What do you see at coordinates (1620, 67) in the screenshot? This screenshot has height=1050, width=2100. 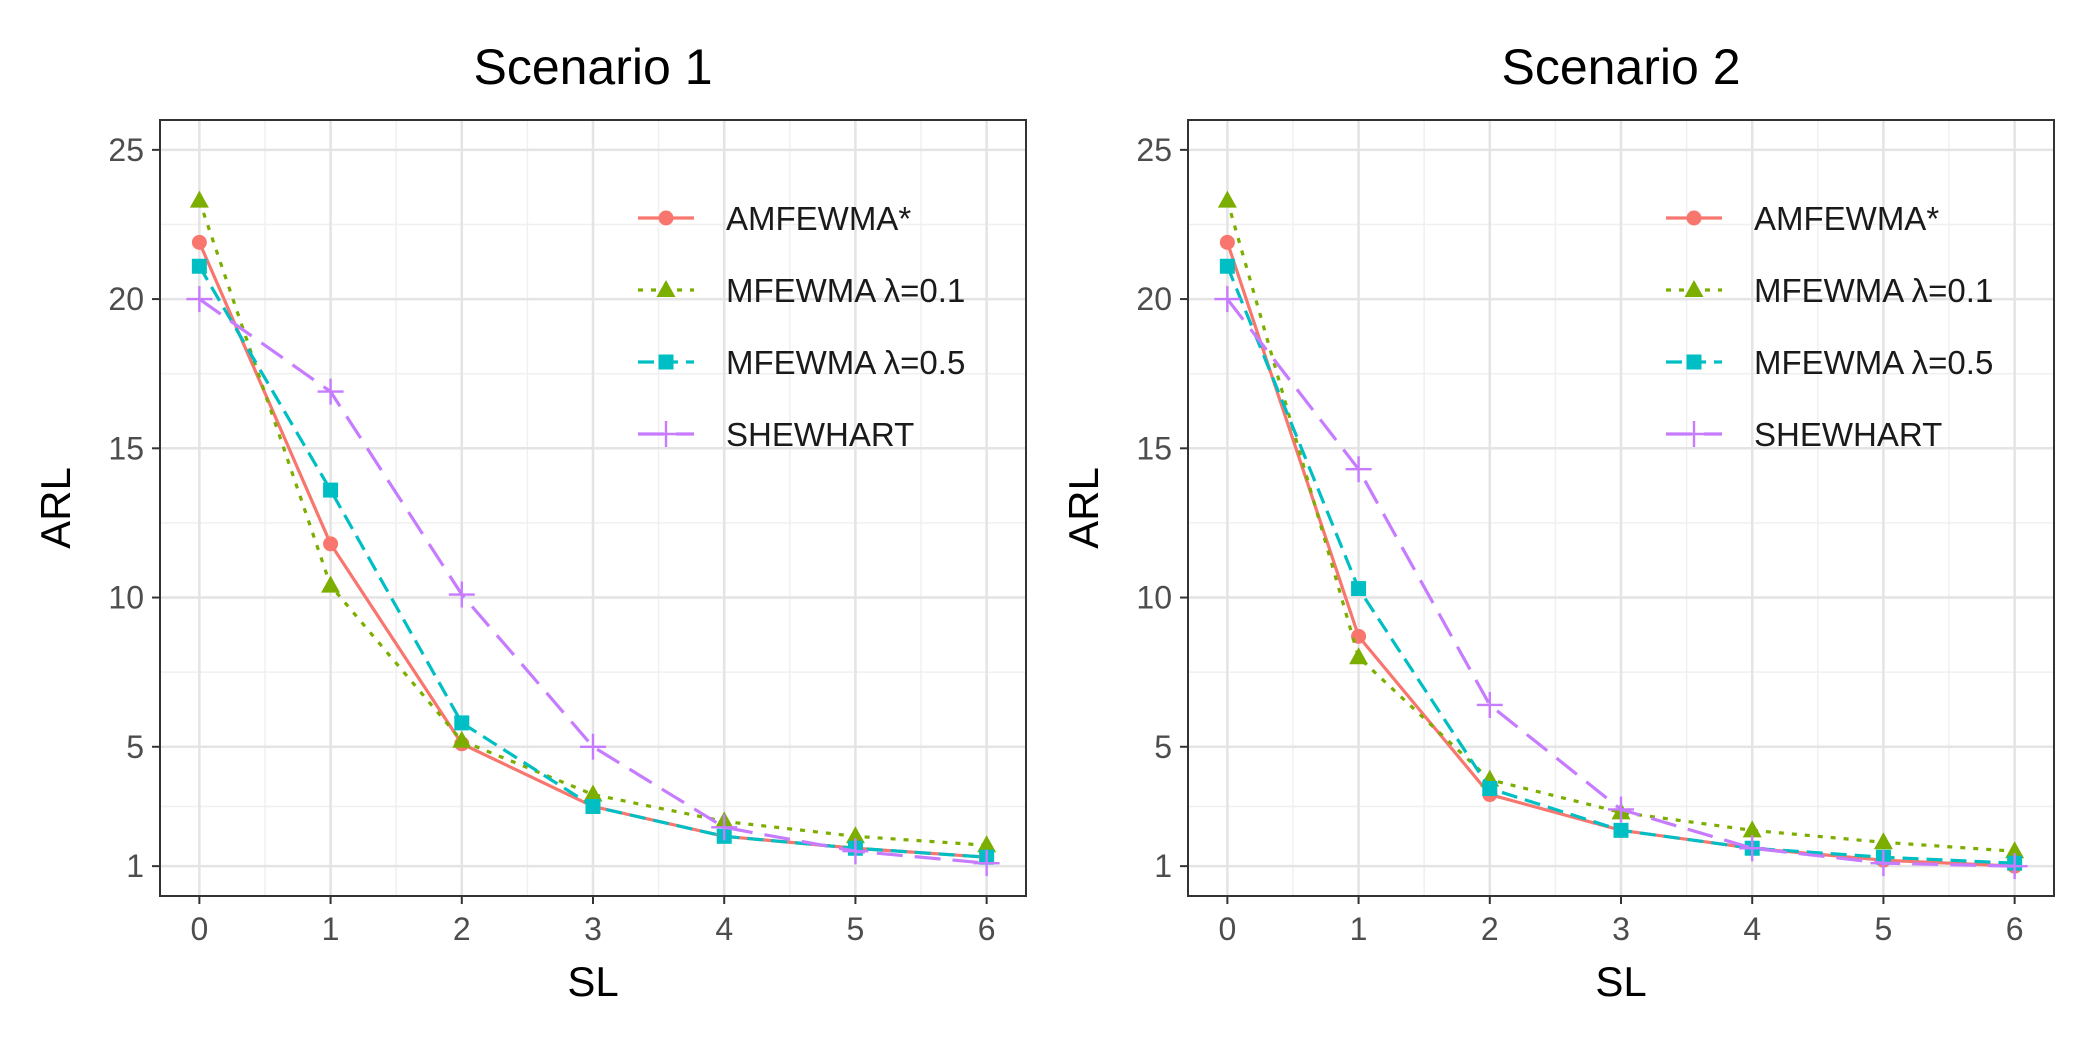 I see `chart-title: Scenario 2` at bounding box center [1620, 67].